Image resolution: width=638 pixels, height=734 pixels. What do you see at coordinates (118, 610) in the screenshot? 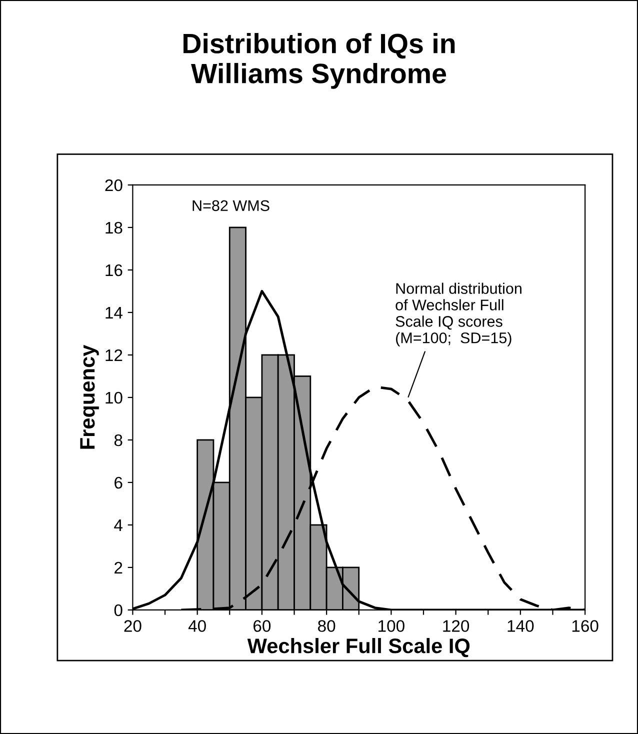
I see `y-tick-label: 0` at bounding box center [118, 610].